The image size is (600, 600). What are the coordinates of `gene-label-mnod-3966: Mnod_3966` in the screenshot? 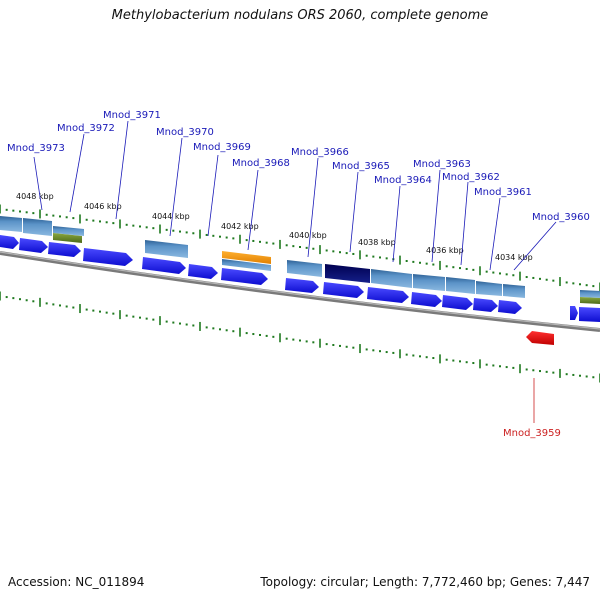 It's located at (320, 152).